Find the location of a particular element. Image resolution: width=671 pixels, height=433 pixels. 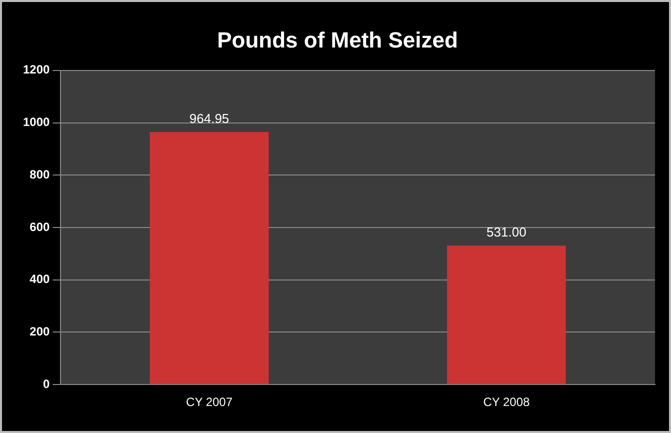

data-label: 531.00 is located at coordinates (506, 232).